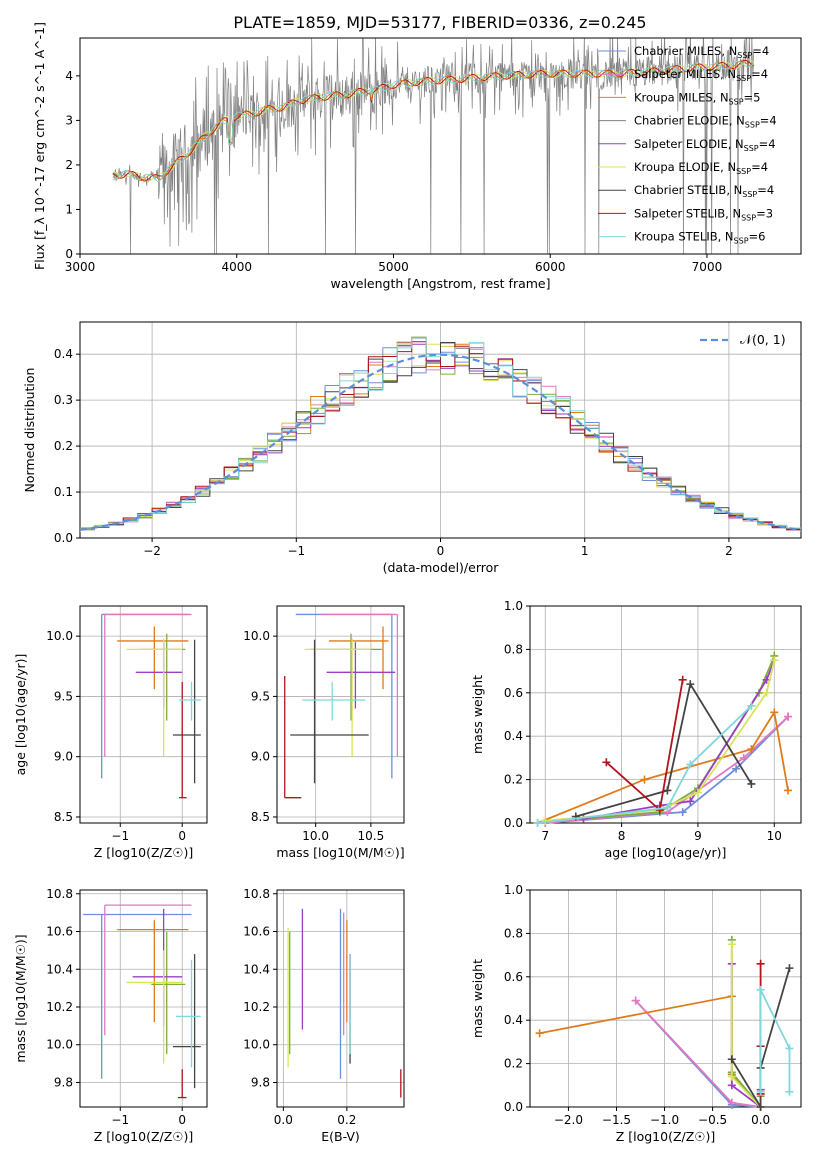 The image size is (819, 1170). I want to click on x-tick-label: 7, so click(545, 836).